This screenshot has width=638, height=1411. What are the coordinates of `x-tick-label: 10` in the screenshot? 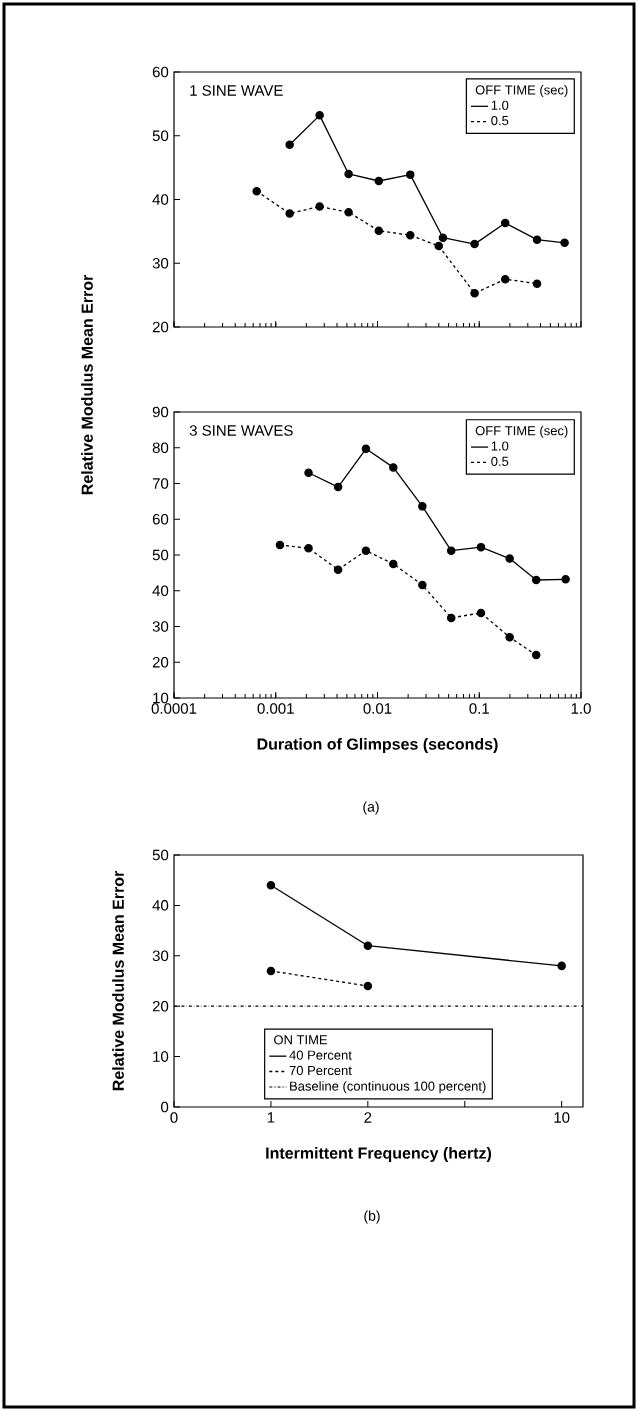 It's located at (562, 1117).